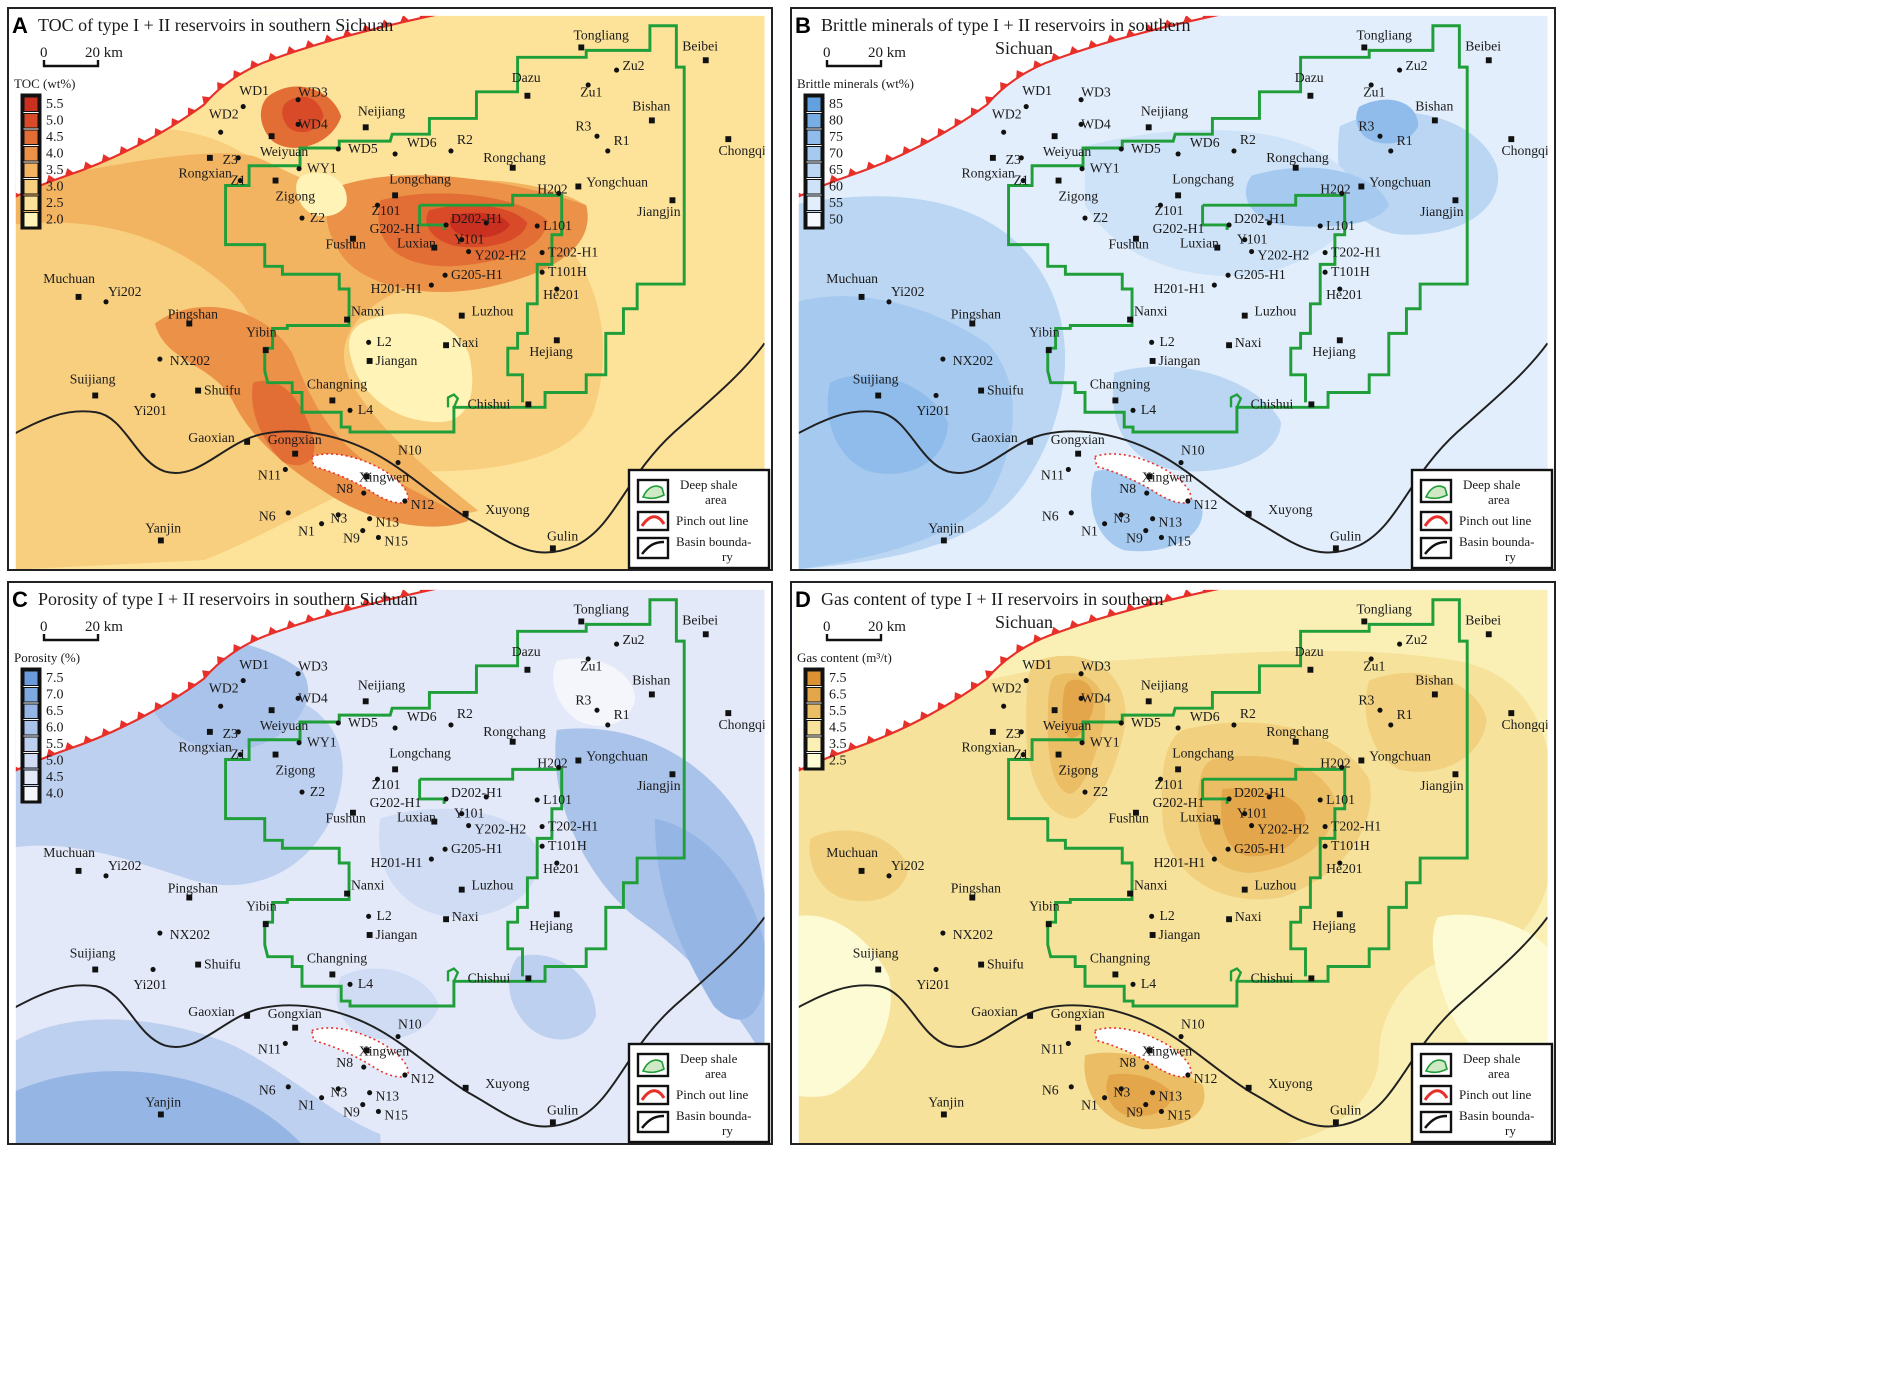 This screenshot has height=1400, width=1904. I want to click on town-marker: Zigong, so click(1076, 764).